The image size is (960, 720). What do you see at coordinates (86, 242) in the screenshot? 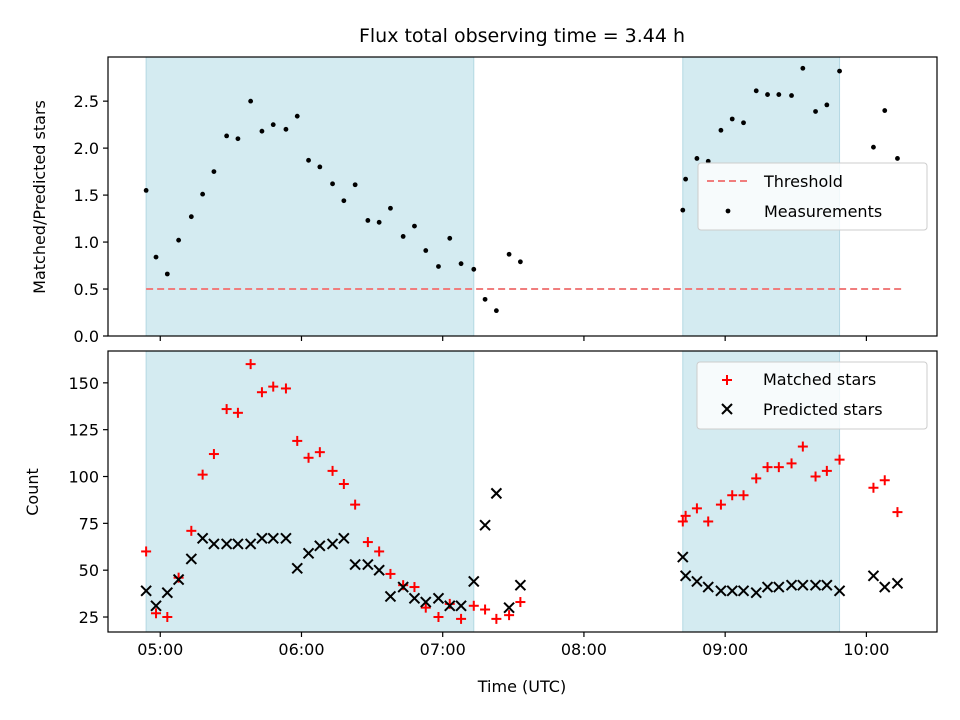
I see `y-tick-label: 1.0` at bounding box center [86, 242].